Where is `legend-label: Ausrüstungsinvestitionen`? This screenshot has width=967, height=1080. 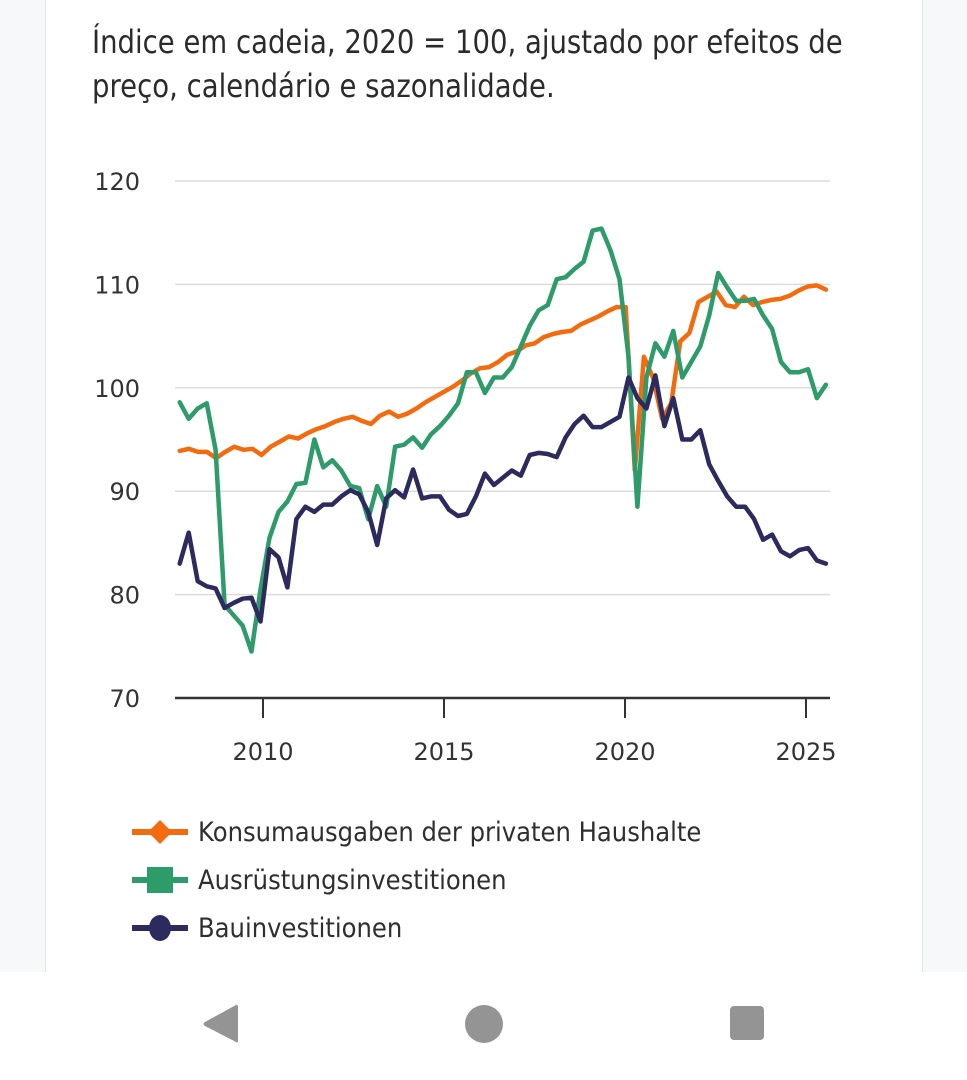 legend-label: Ausrüstungsinvestitionen is located at coordinates (352, 880).